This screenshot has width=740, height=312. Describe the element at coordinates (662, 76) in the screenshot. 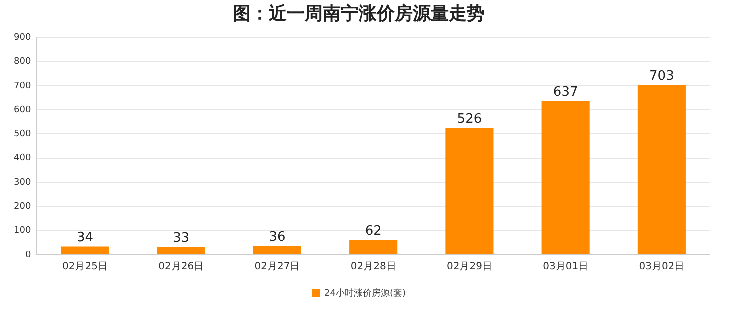

I see `data-label: 703` at that location.